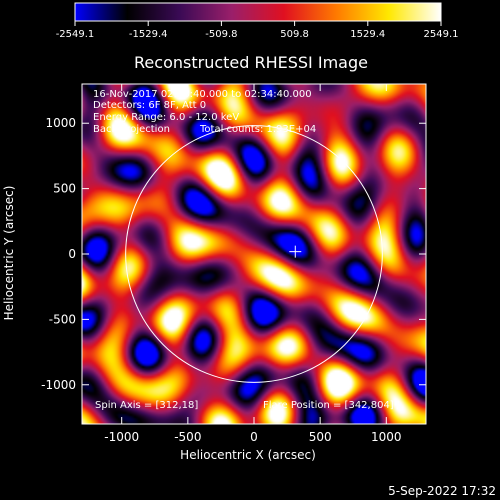 Image resolution: width=500 pixels, height=500 pixels. I want to click on x-tick-label: -1000, so click(121, 437).